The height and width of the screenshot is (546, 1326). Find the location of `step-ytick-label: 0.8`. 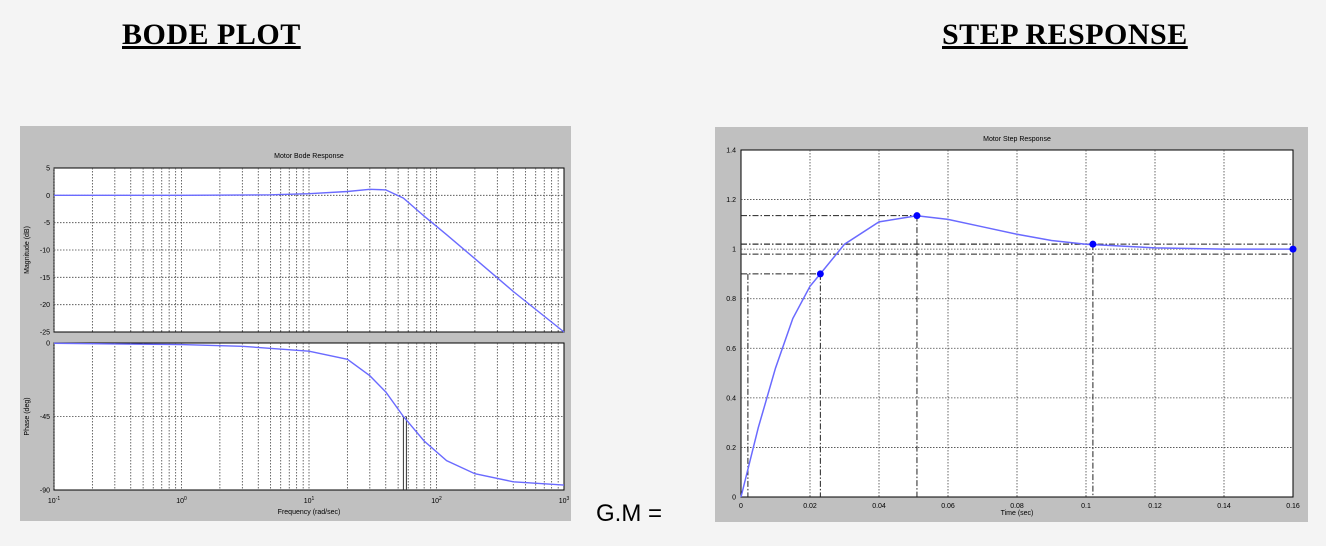

step-ytick-label: 0.8 is located at coordinates (731, 299).